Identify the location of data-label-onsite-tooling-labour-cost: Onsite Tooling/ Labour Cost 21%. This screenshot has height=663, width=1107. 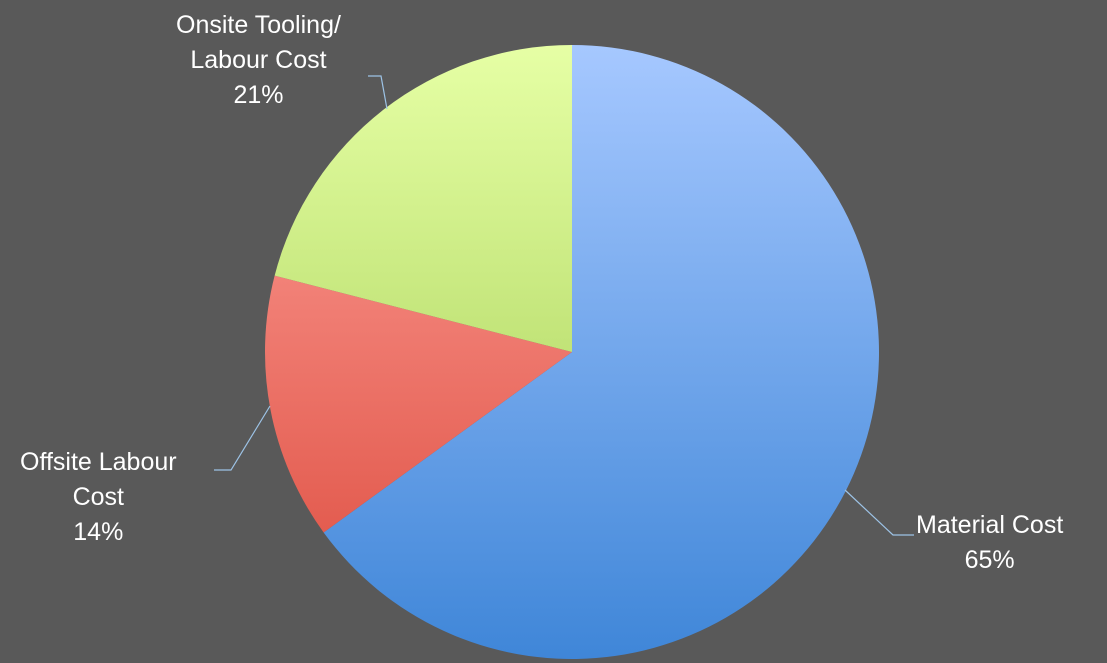
(258, 60).